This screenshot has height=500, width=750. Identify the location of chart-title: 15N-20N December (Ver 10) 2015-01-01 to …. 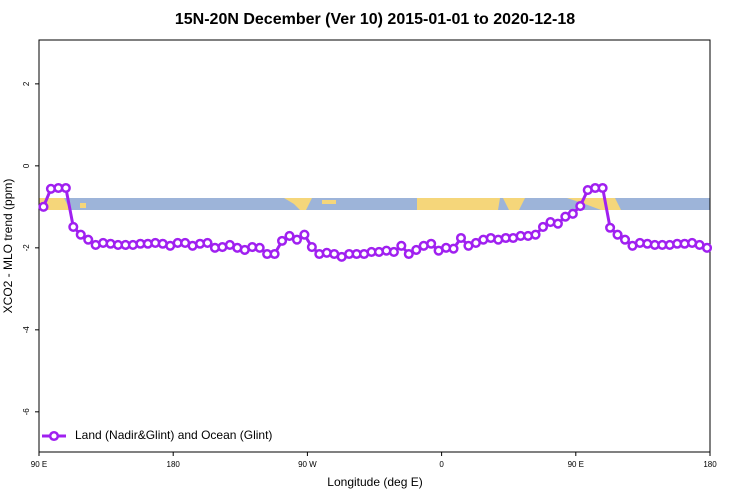
(375, 19).